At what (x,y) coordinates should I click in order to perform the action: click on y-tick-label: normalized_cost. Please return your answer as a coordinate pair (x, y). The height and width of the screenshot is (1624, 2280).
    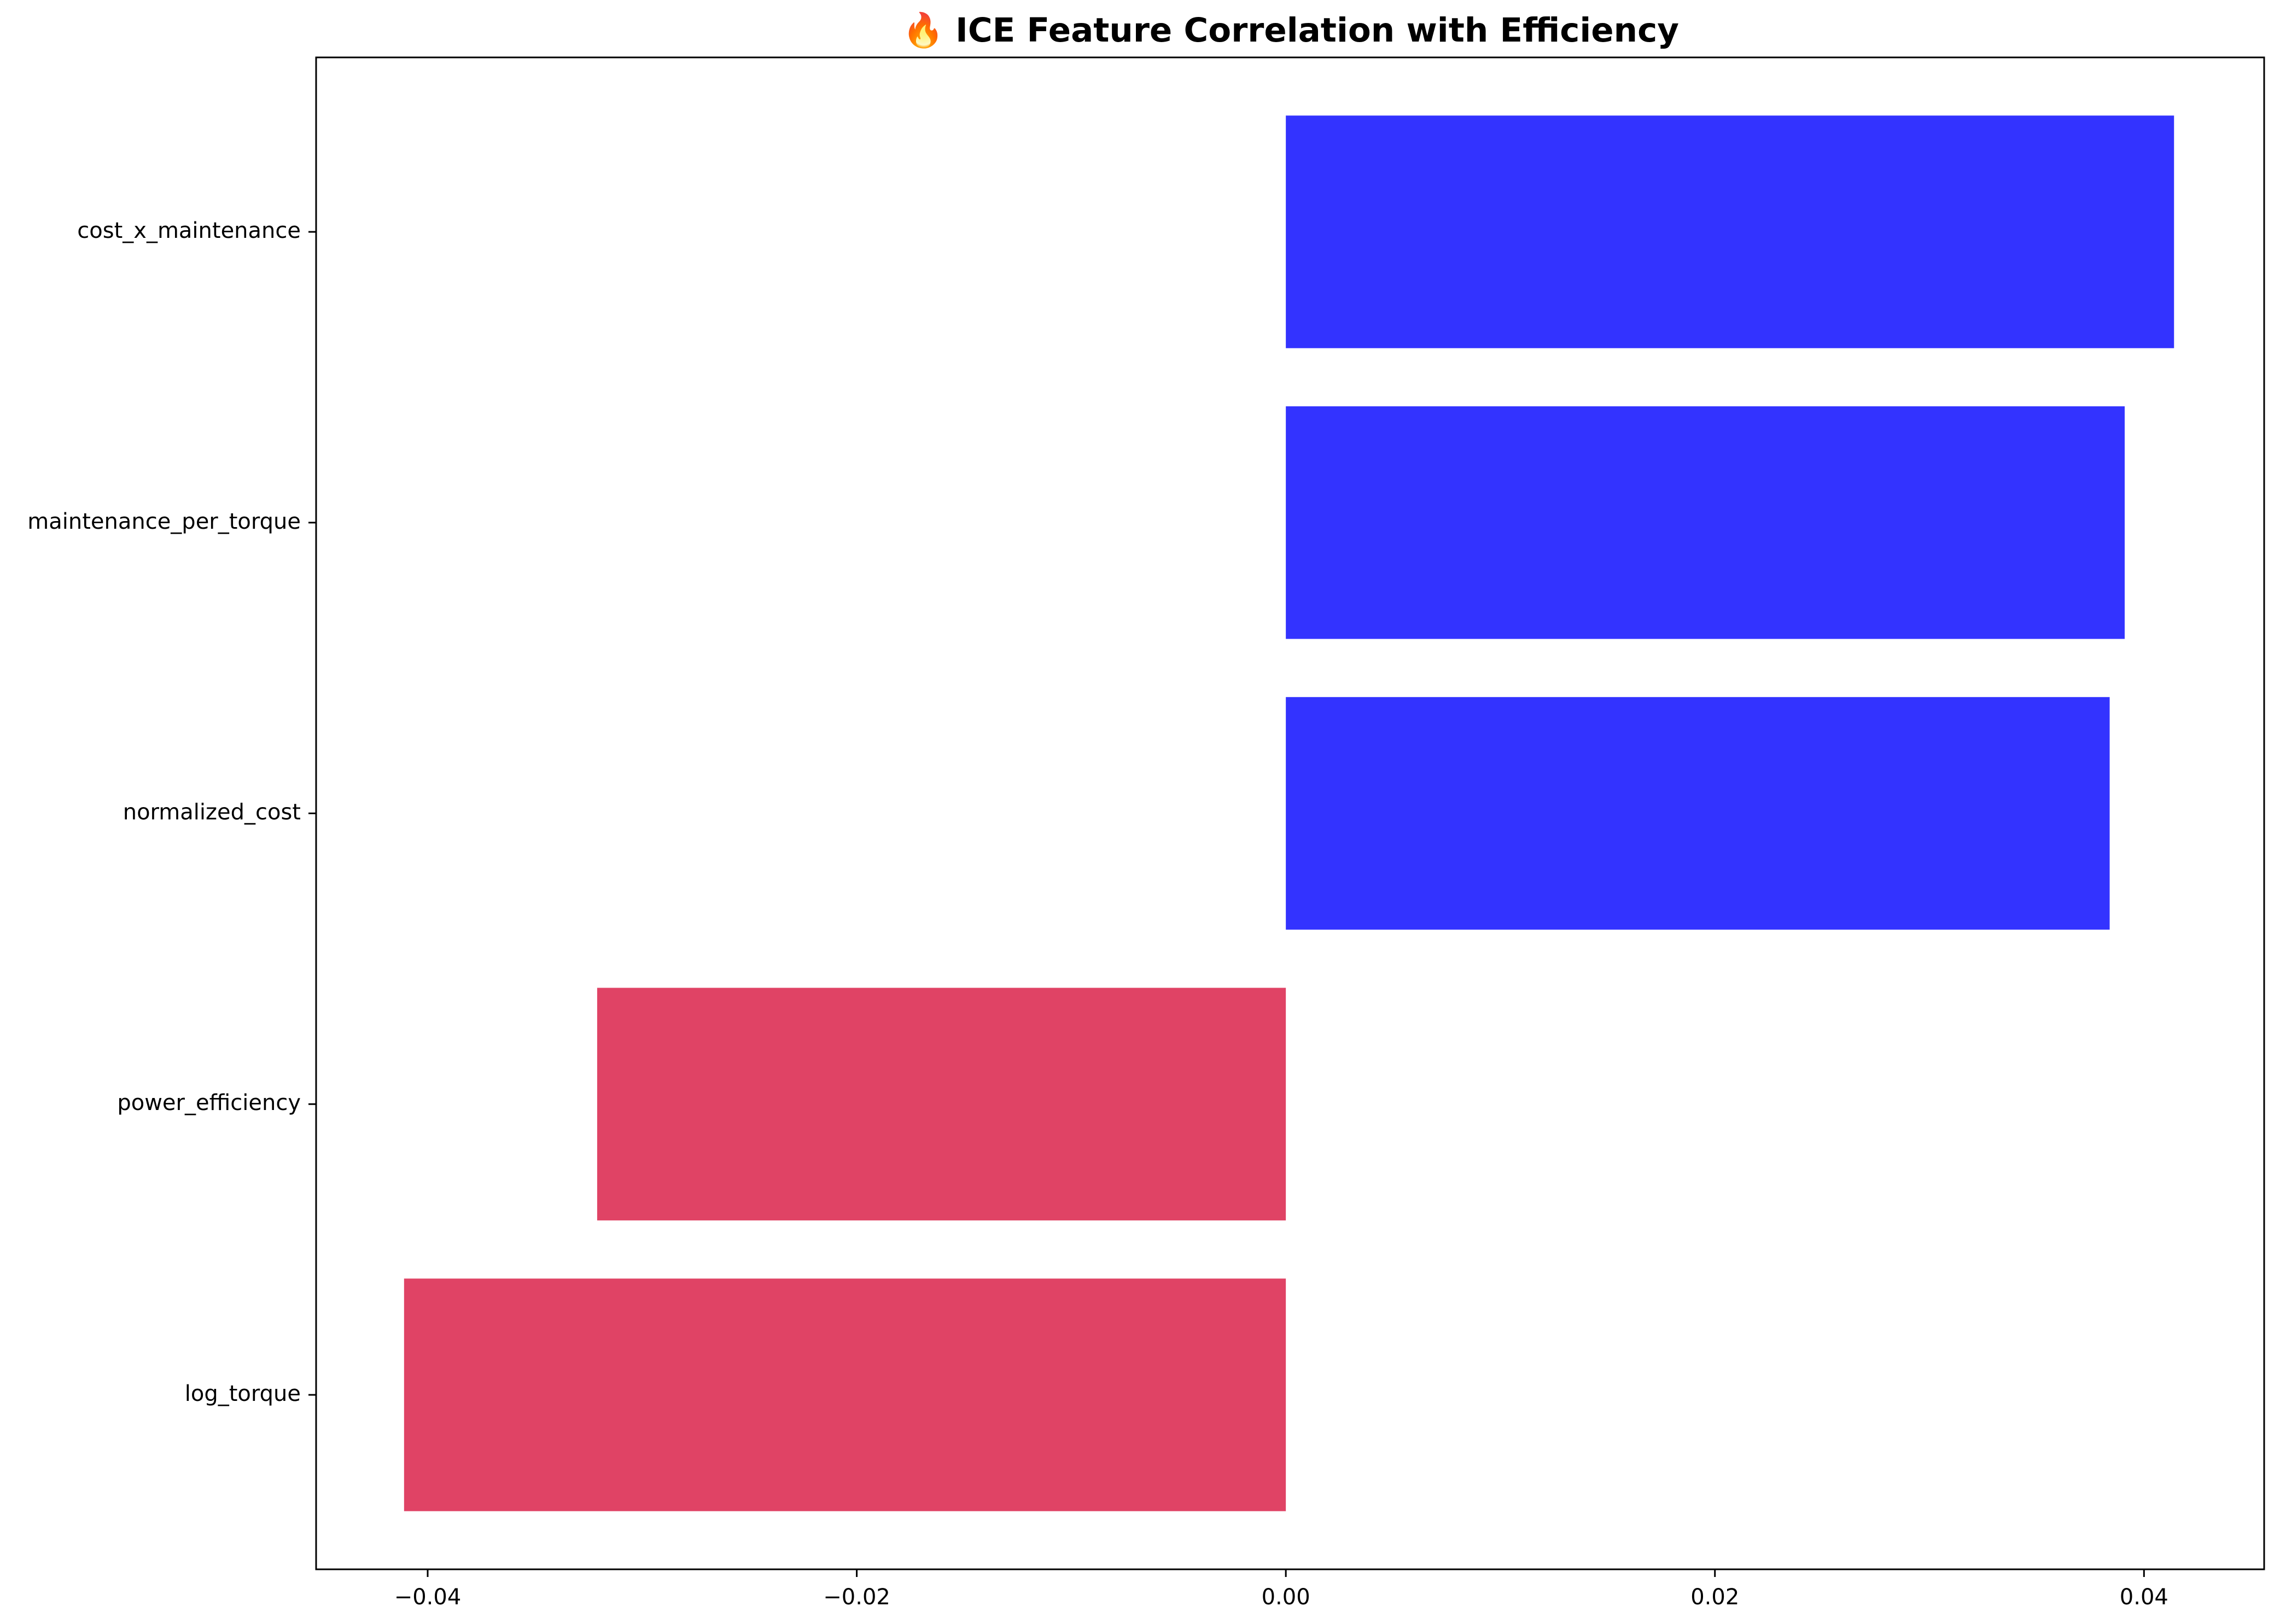
    Looking at the image, I should click on (212, 812).